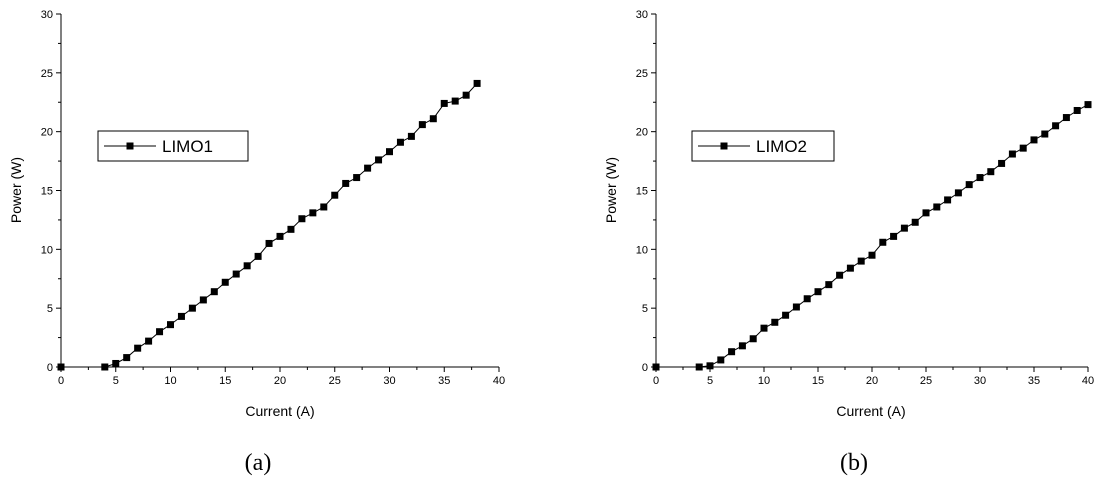 This screenshot has height=489, width=1099. I want to click on x-tick-label: 20, so click(872, 381).